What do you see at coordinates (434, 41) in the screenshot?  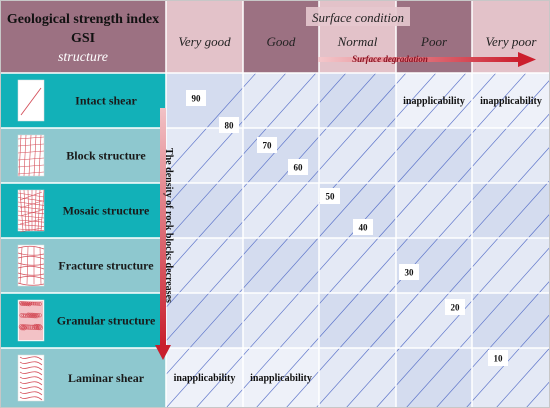 I see `column-header-poor: Poor` at bounding box center [434, 41].